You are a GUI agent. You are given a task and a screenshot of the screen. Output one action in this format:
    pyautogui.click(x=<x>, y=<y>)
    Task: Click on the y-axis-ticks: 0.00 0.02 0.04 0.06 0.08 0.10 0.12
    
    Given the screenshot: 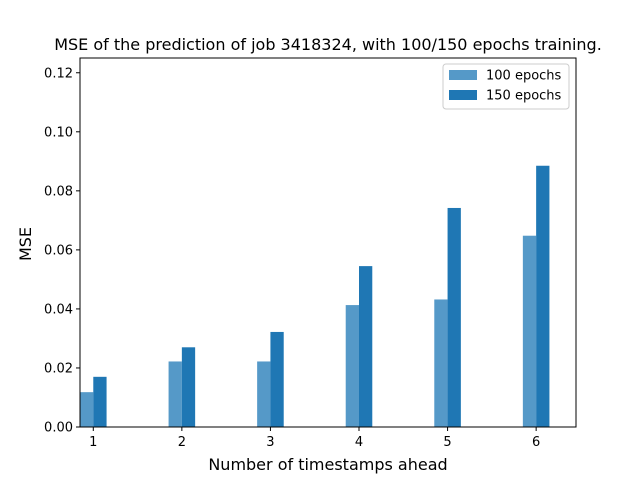 What is the action you would take?
    pyautogui.click(x=62, y=251)
    